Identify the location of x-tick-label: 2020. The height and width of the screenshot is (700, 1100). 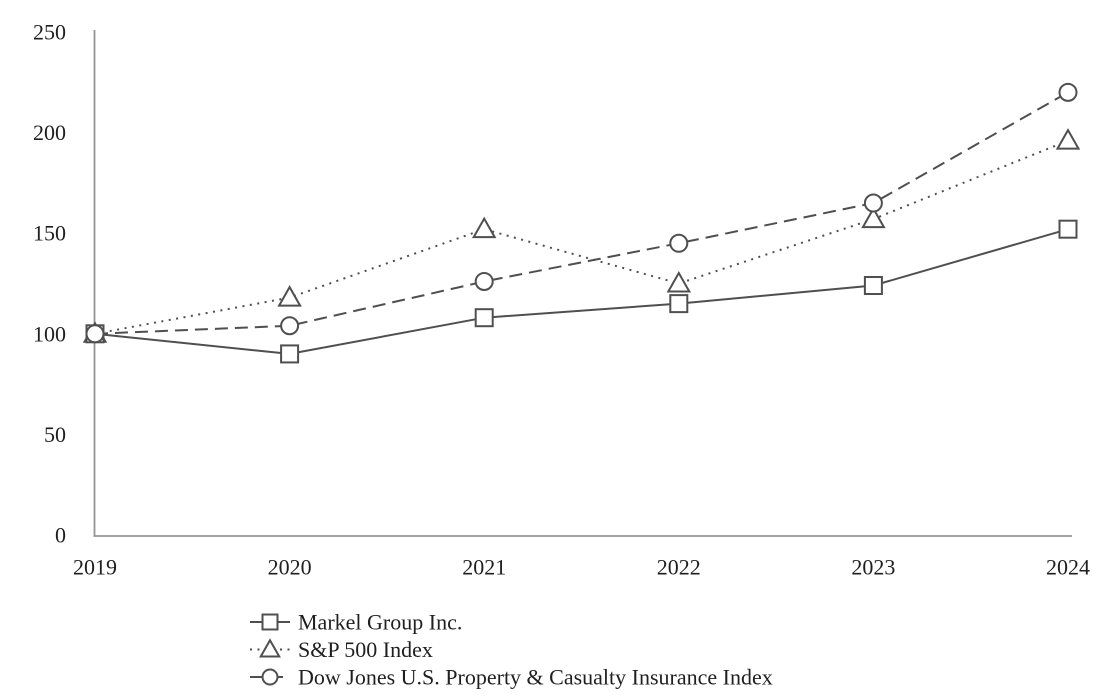
(290, 567).